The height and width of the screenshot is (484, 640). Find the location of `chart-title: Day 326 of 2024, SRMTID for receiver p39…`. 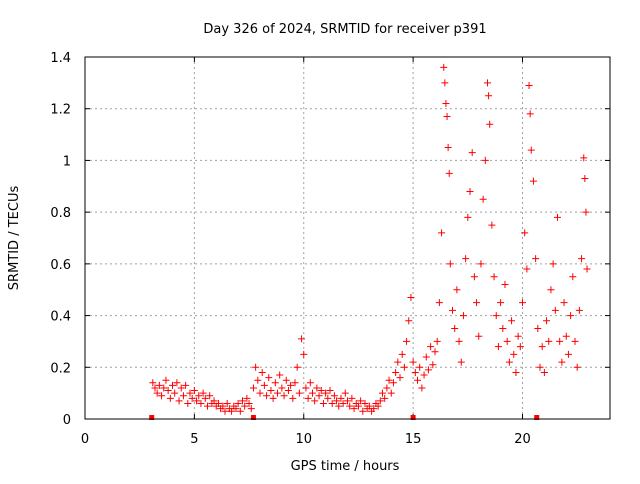

chart-title: Day 326 of 2024, SRMTID for receiver p39… is located at coordinates (344, 29).